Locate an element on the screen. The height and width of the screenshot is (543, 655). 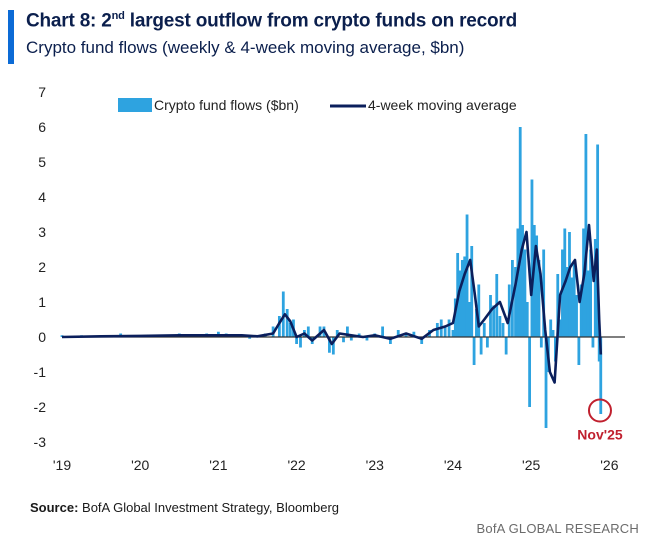
x-tick-label: '20 is located at coordinates (140, 465).